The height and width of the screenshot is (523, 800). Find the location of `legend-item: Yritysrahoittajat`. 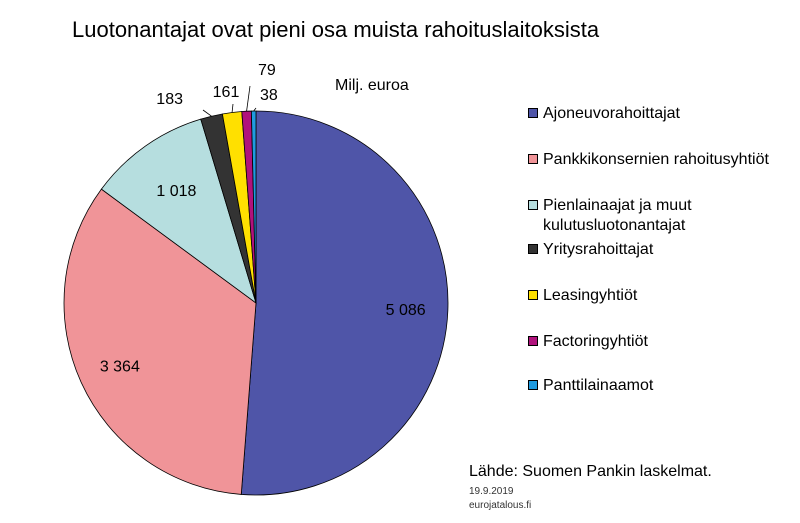

legend-item: Yritysrahoittajat is located at coordinates (650, 250).